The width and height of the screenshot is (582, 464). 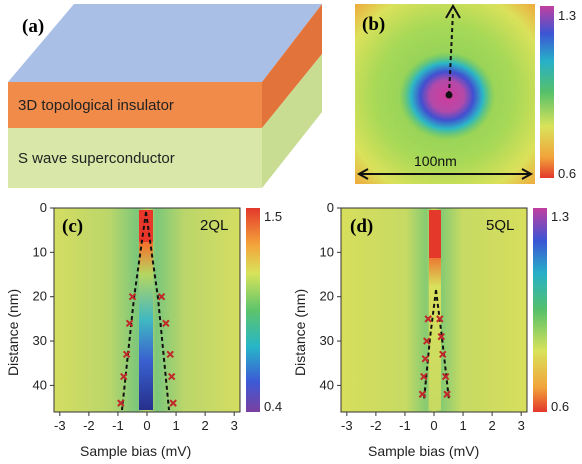 What do you see at coordinates (547, 92) in the screenshot?
I see `colorbar-b` at bounding box center [547, 92].